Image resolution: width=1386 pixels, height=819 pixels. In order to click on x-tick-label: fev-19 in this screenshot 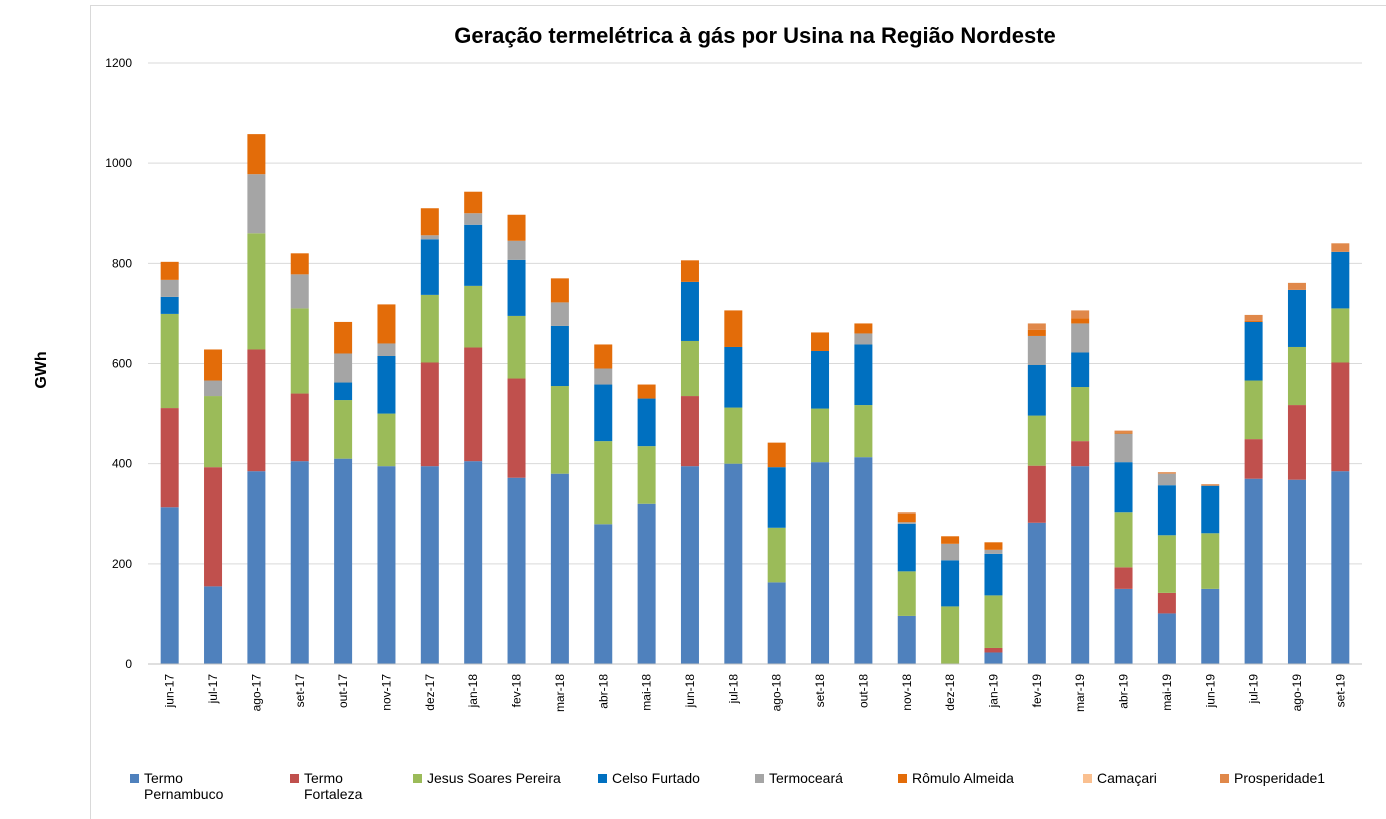, I will do `click(1037, 691)`.